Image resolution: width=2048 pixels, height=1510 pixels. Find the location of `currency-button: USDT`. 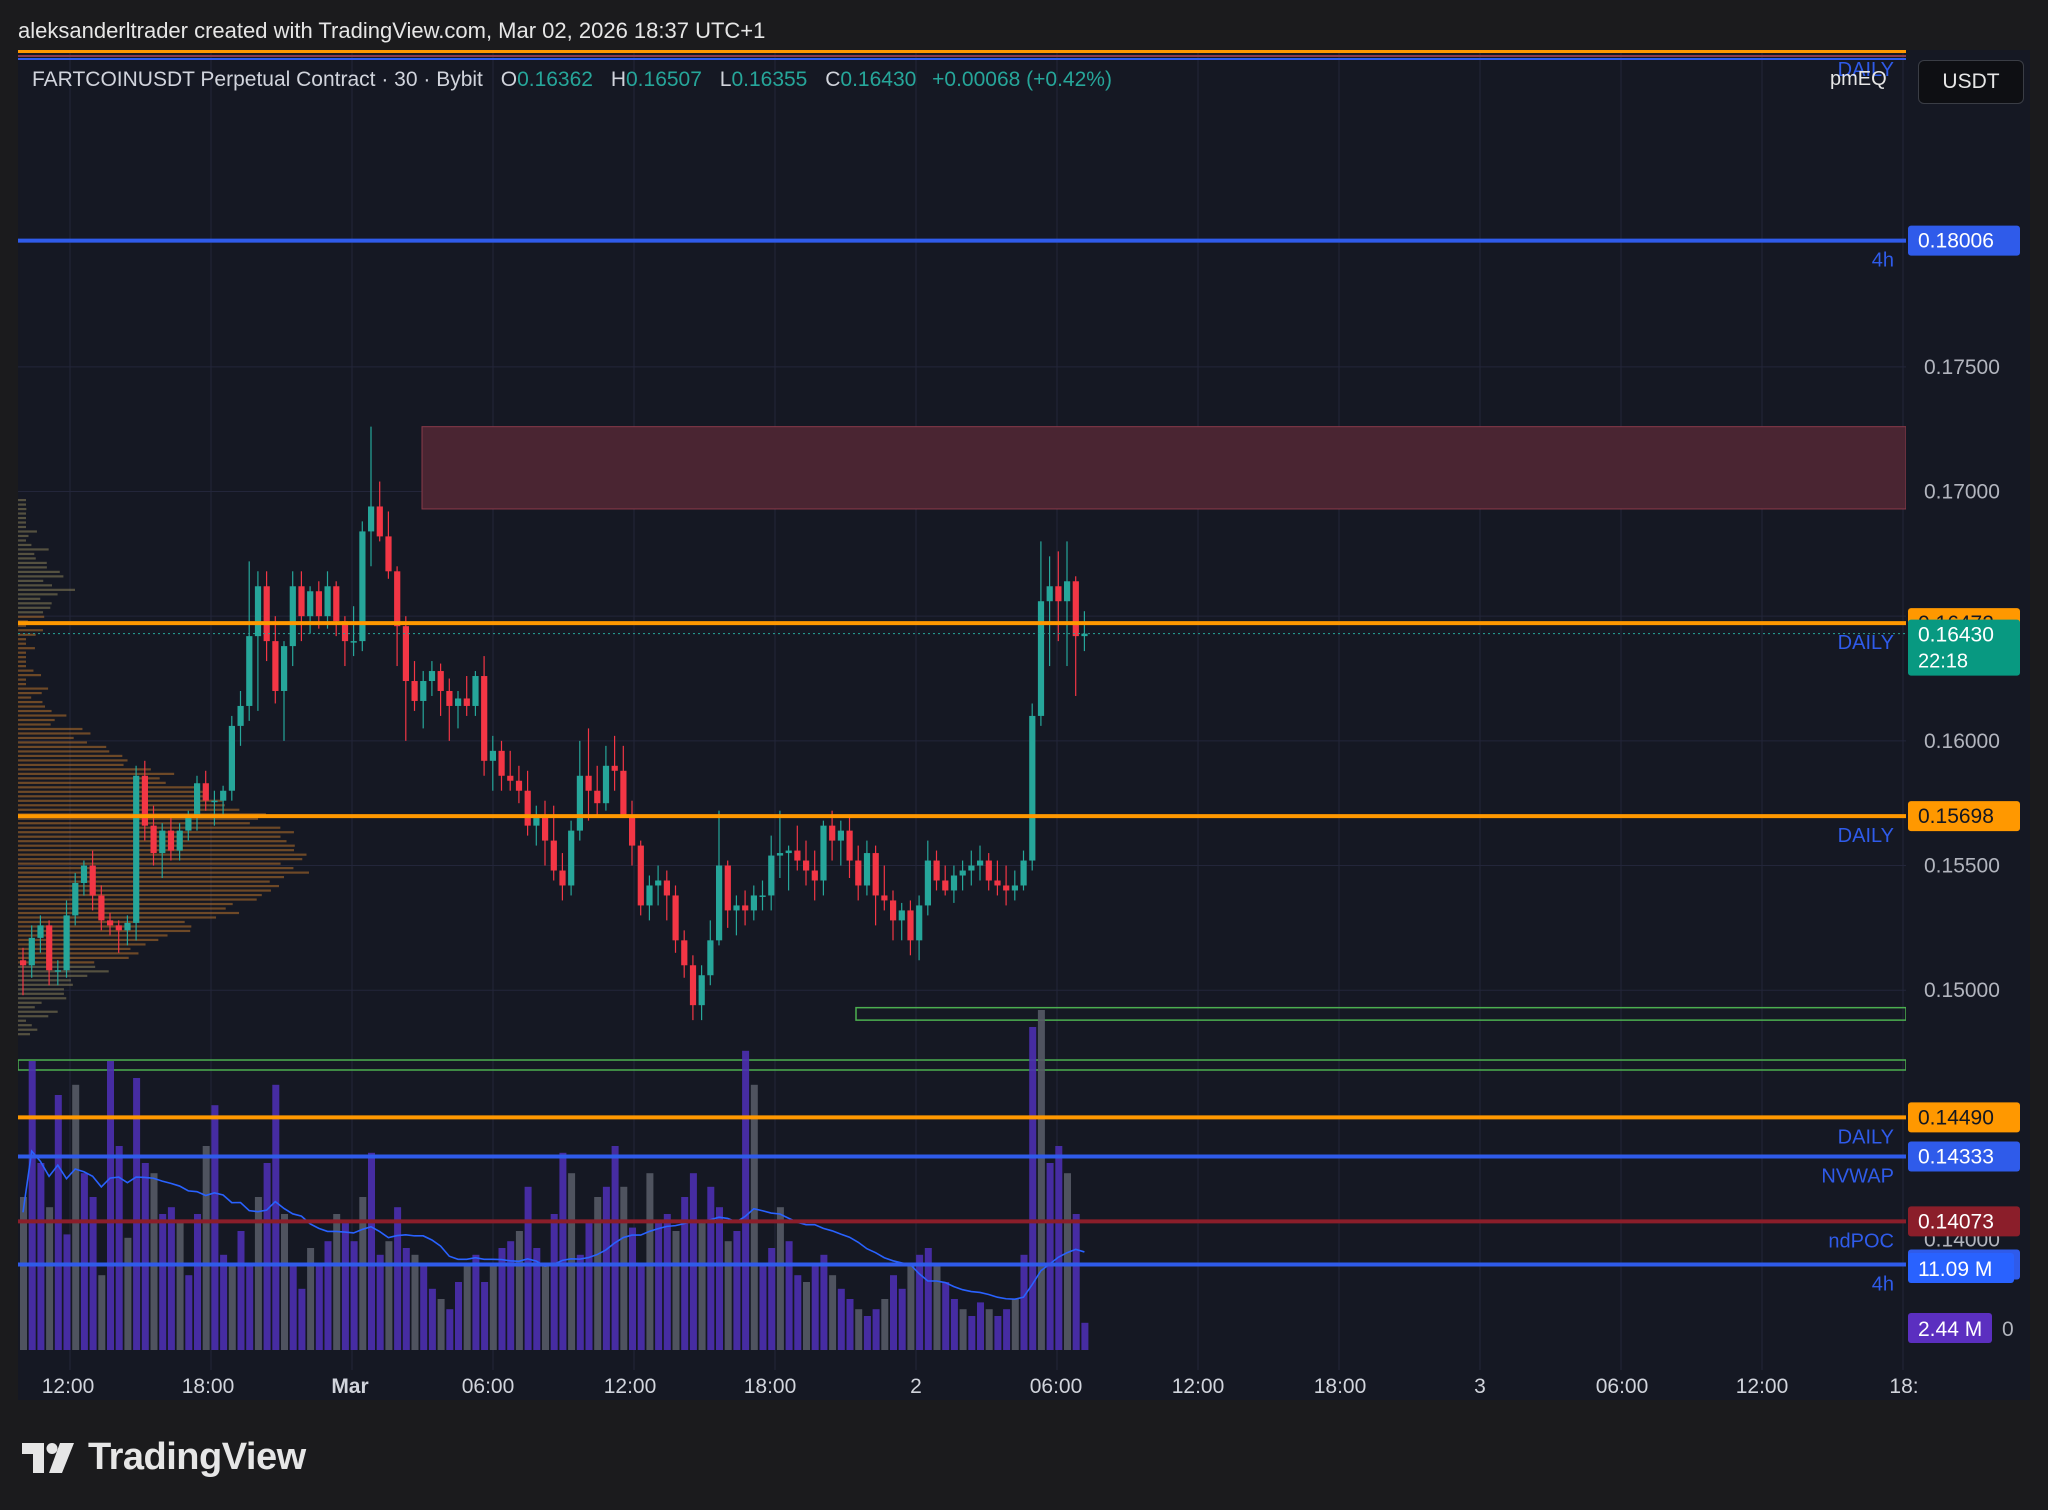

currency-button: USDT is located at coordinates (1971, 82).